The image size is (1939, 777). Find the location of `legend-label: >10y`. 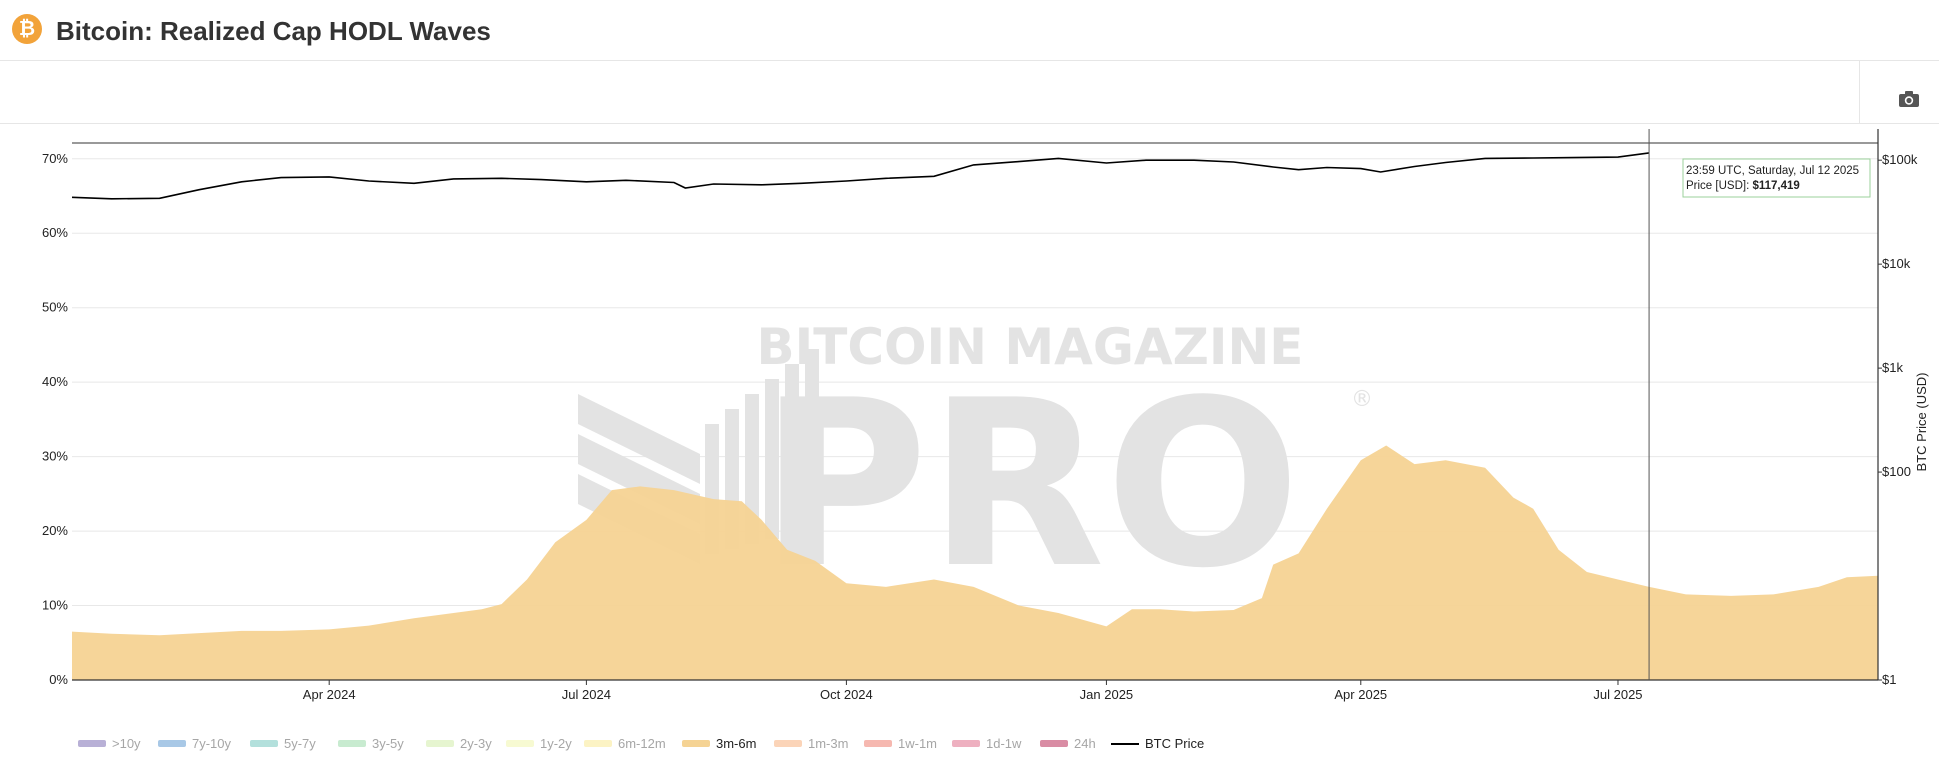

legend-label: >10y is located at coordinates (126, 743).